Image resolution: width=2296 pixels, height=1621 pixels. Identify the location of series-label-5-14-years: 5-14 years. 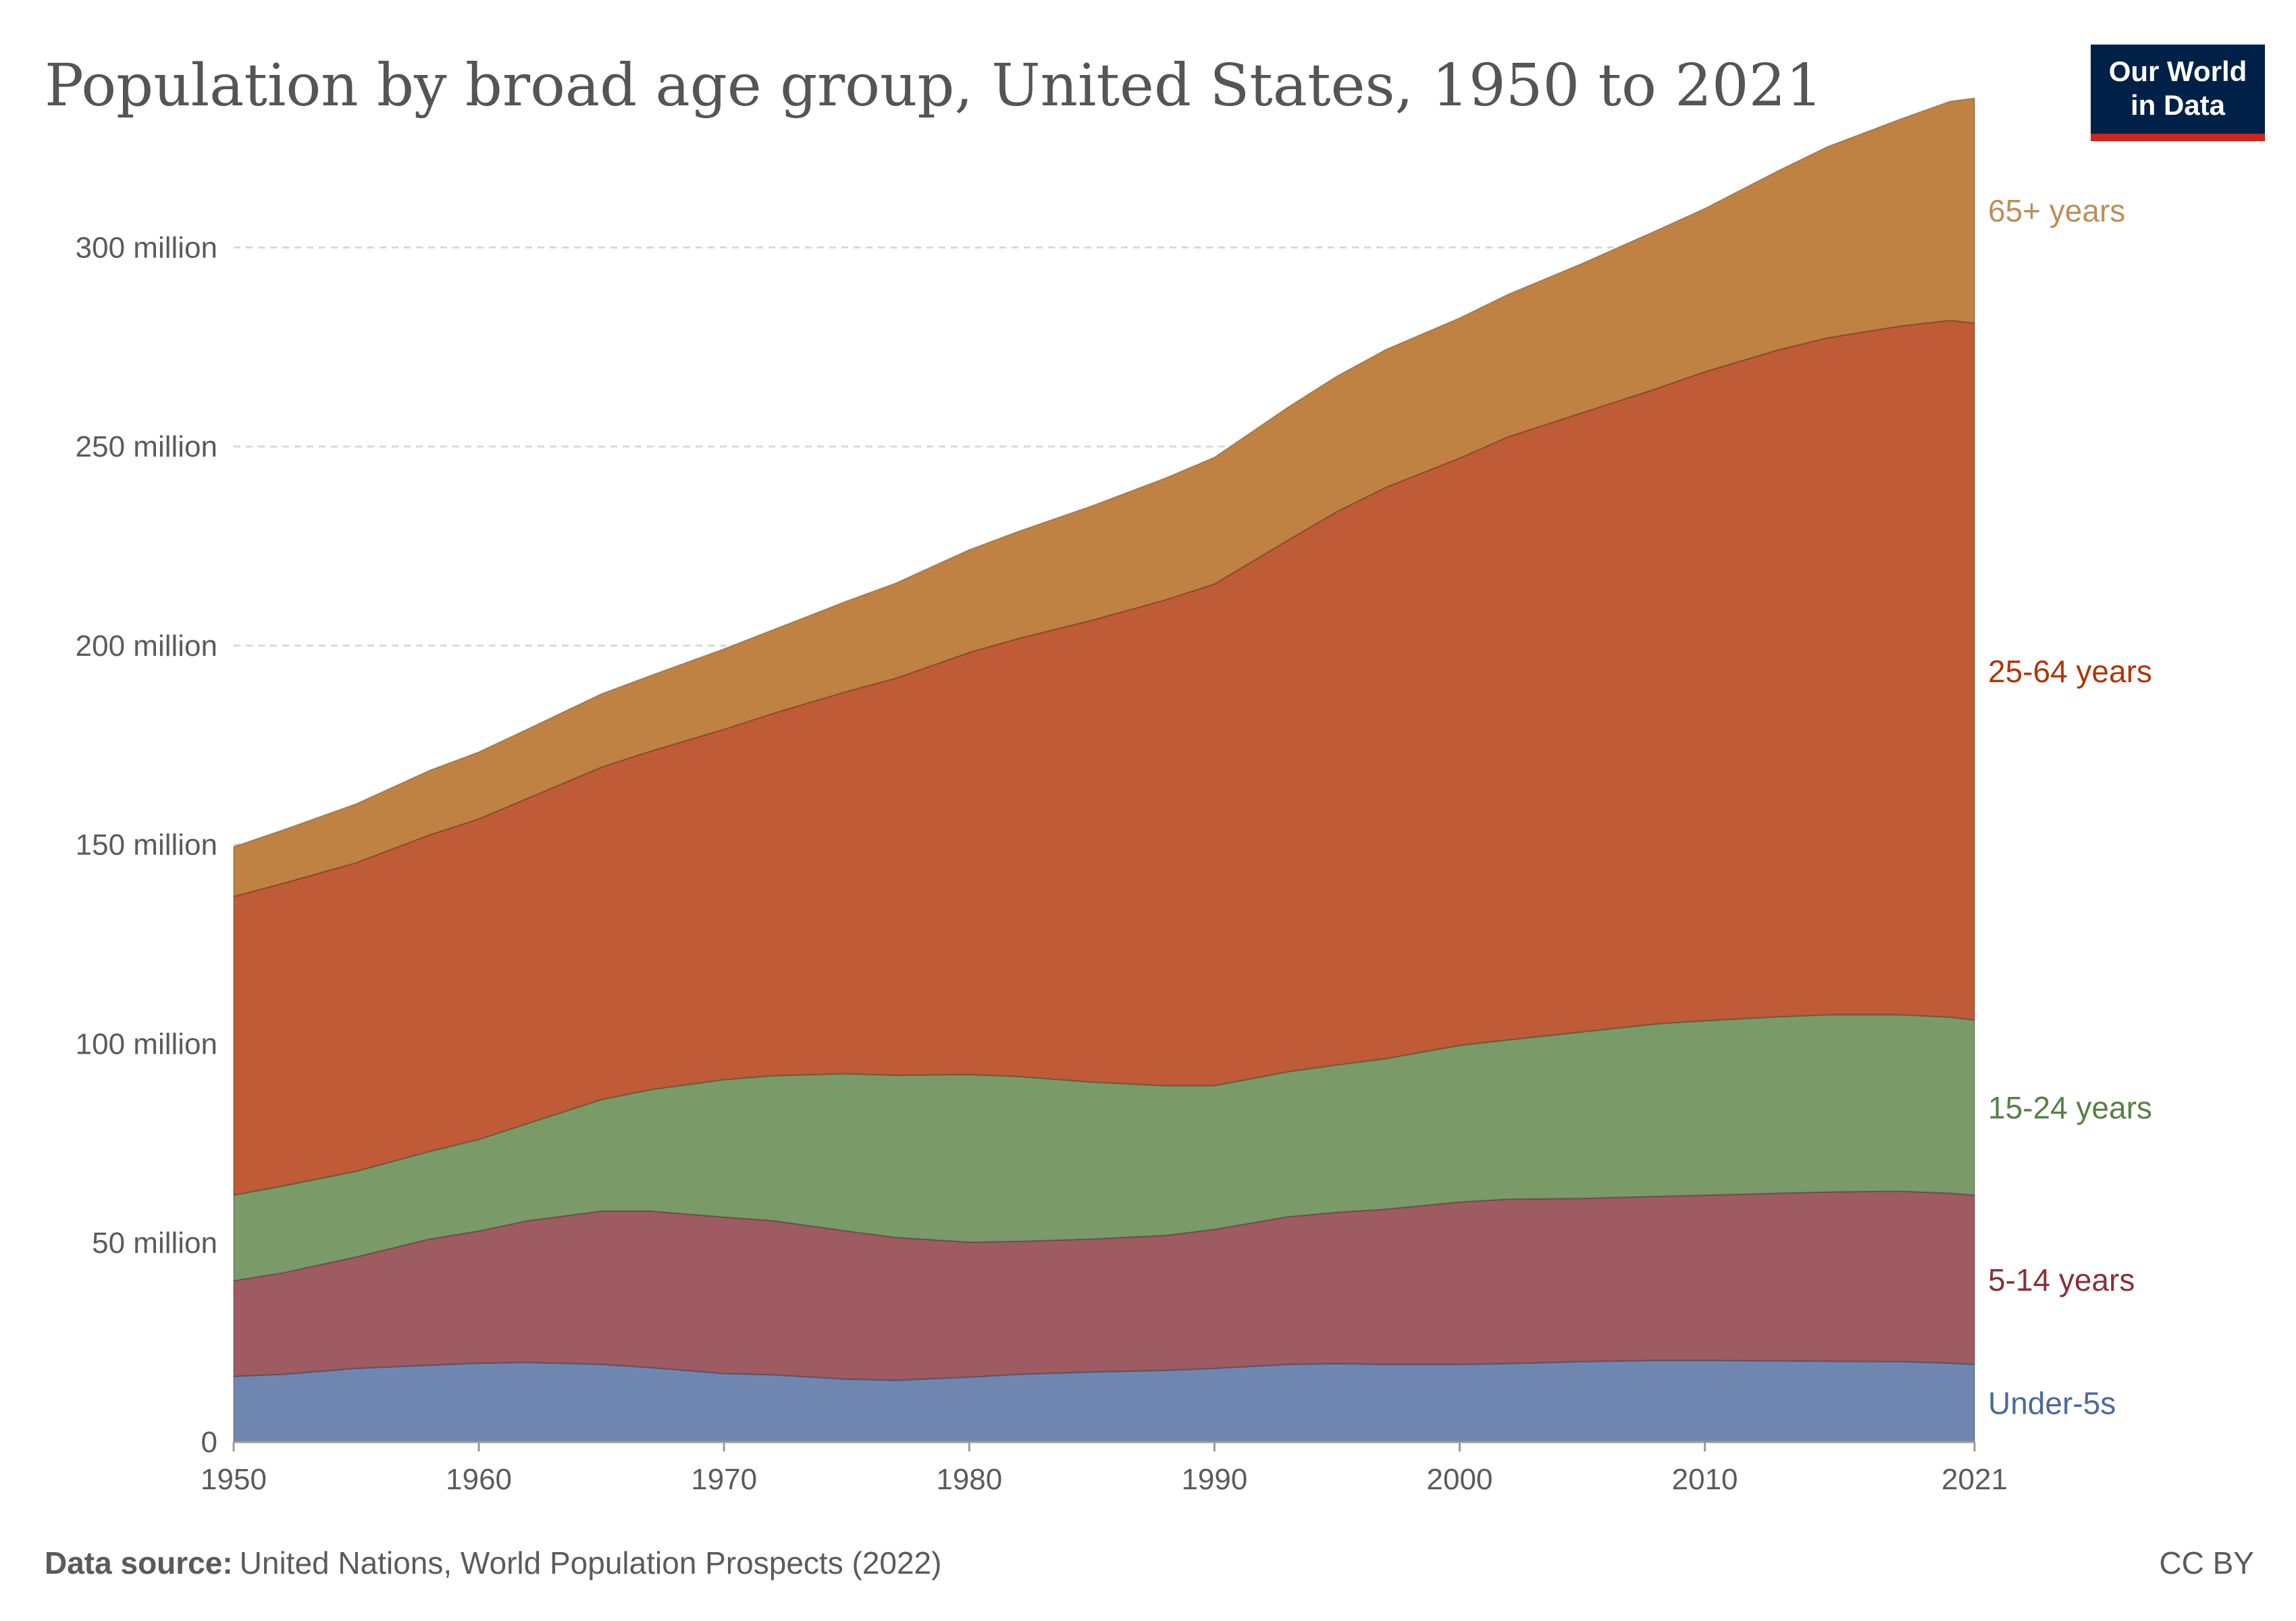
(2061, 1279).